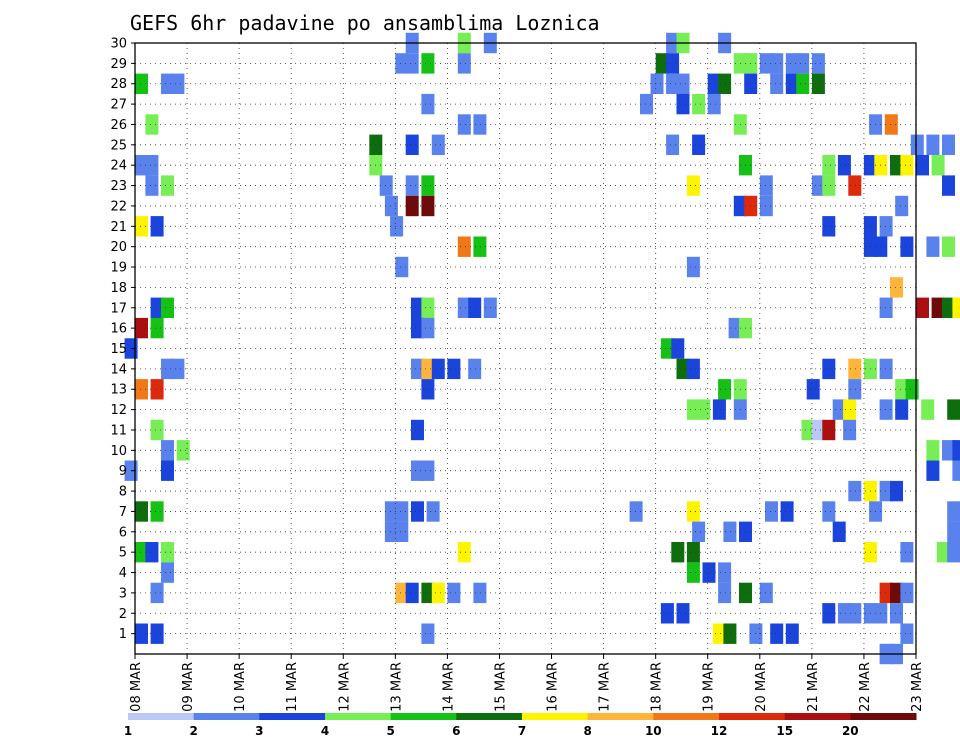 This screenshot has width=960, height=742. I want to click on y-tick-label: 30, so click(118, 44).